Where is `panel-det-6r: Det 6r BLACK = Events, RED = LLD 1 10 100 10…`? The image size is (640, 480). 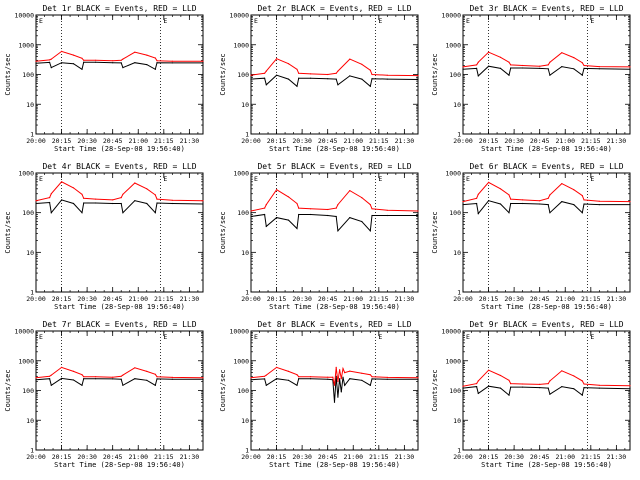
panel-det-6r: Det 6r BLACK = Events, RED = LLD 1 10 100 10… is located at coordinates (531, 236).